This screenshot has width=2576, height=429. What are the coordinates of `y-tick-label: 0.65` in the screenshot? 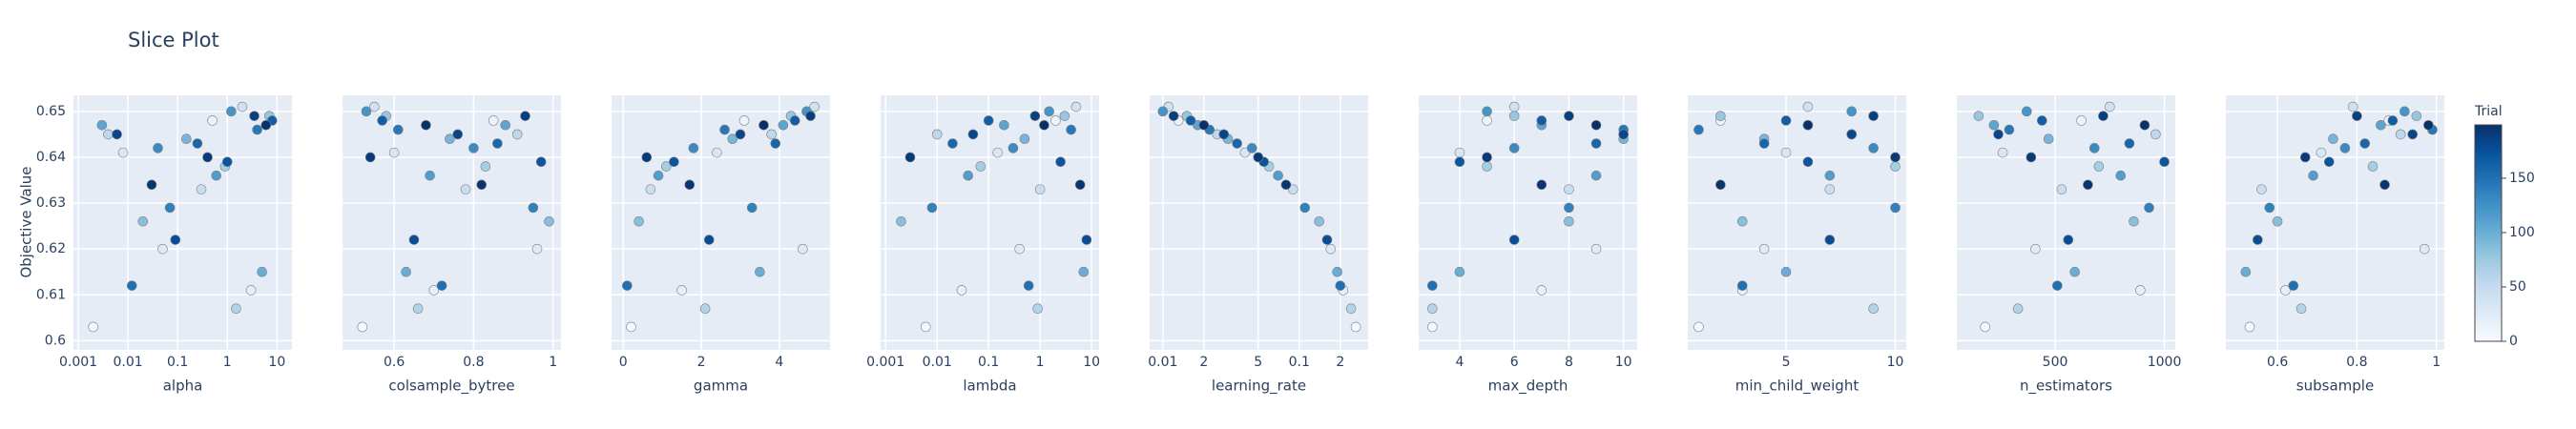 It's located at (51, 111).